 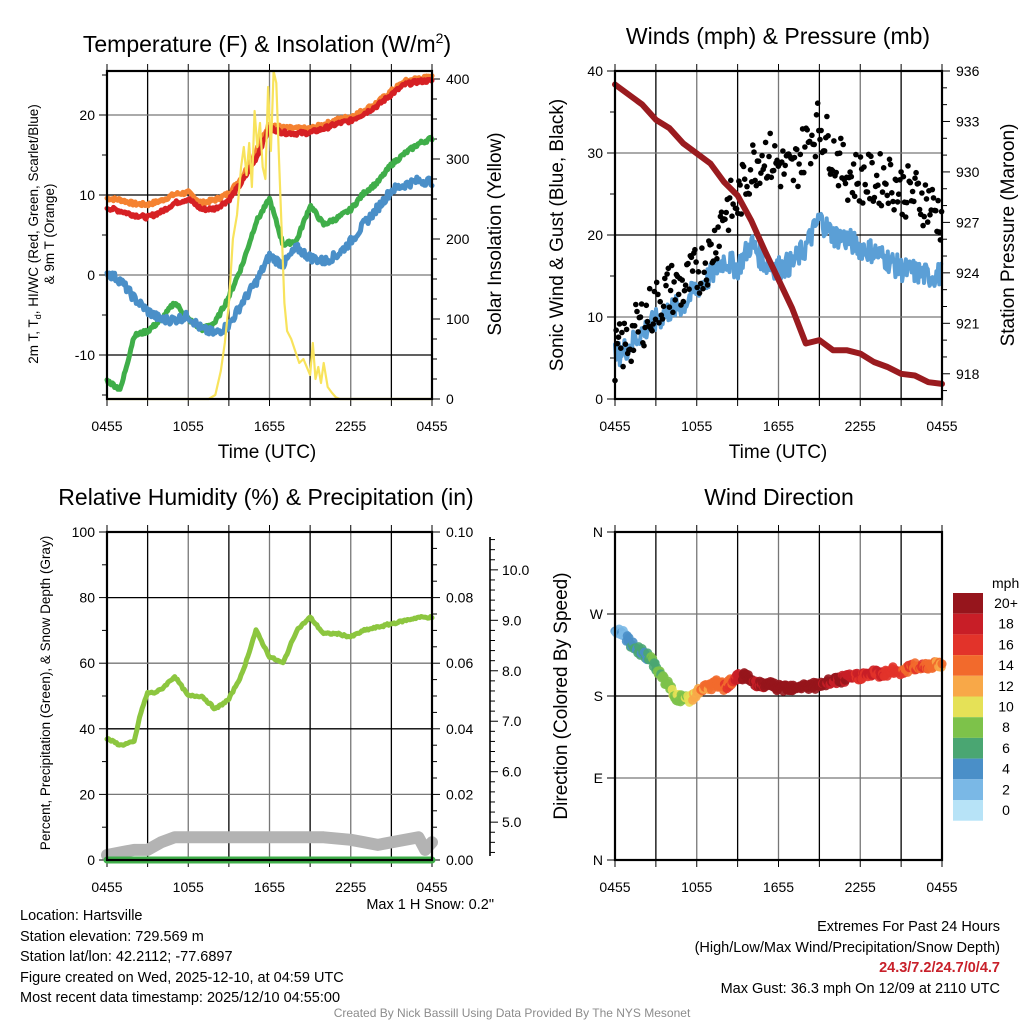 What do you see at coordinates (87, 794) in the screenshot?
I see `humidity-ytick-label: 20` at bounding box center [87, 794].